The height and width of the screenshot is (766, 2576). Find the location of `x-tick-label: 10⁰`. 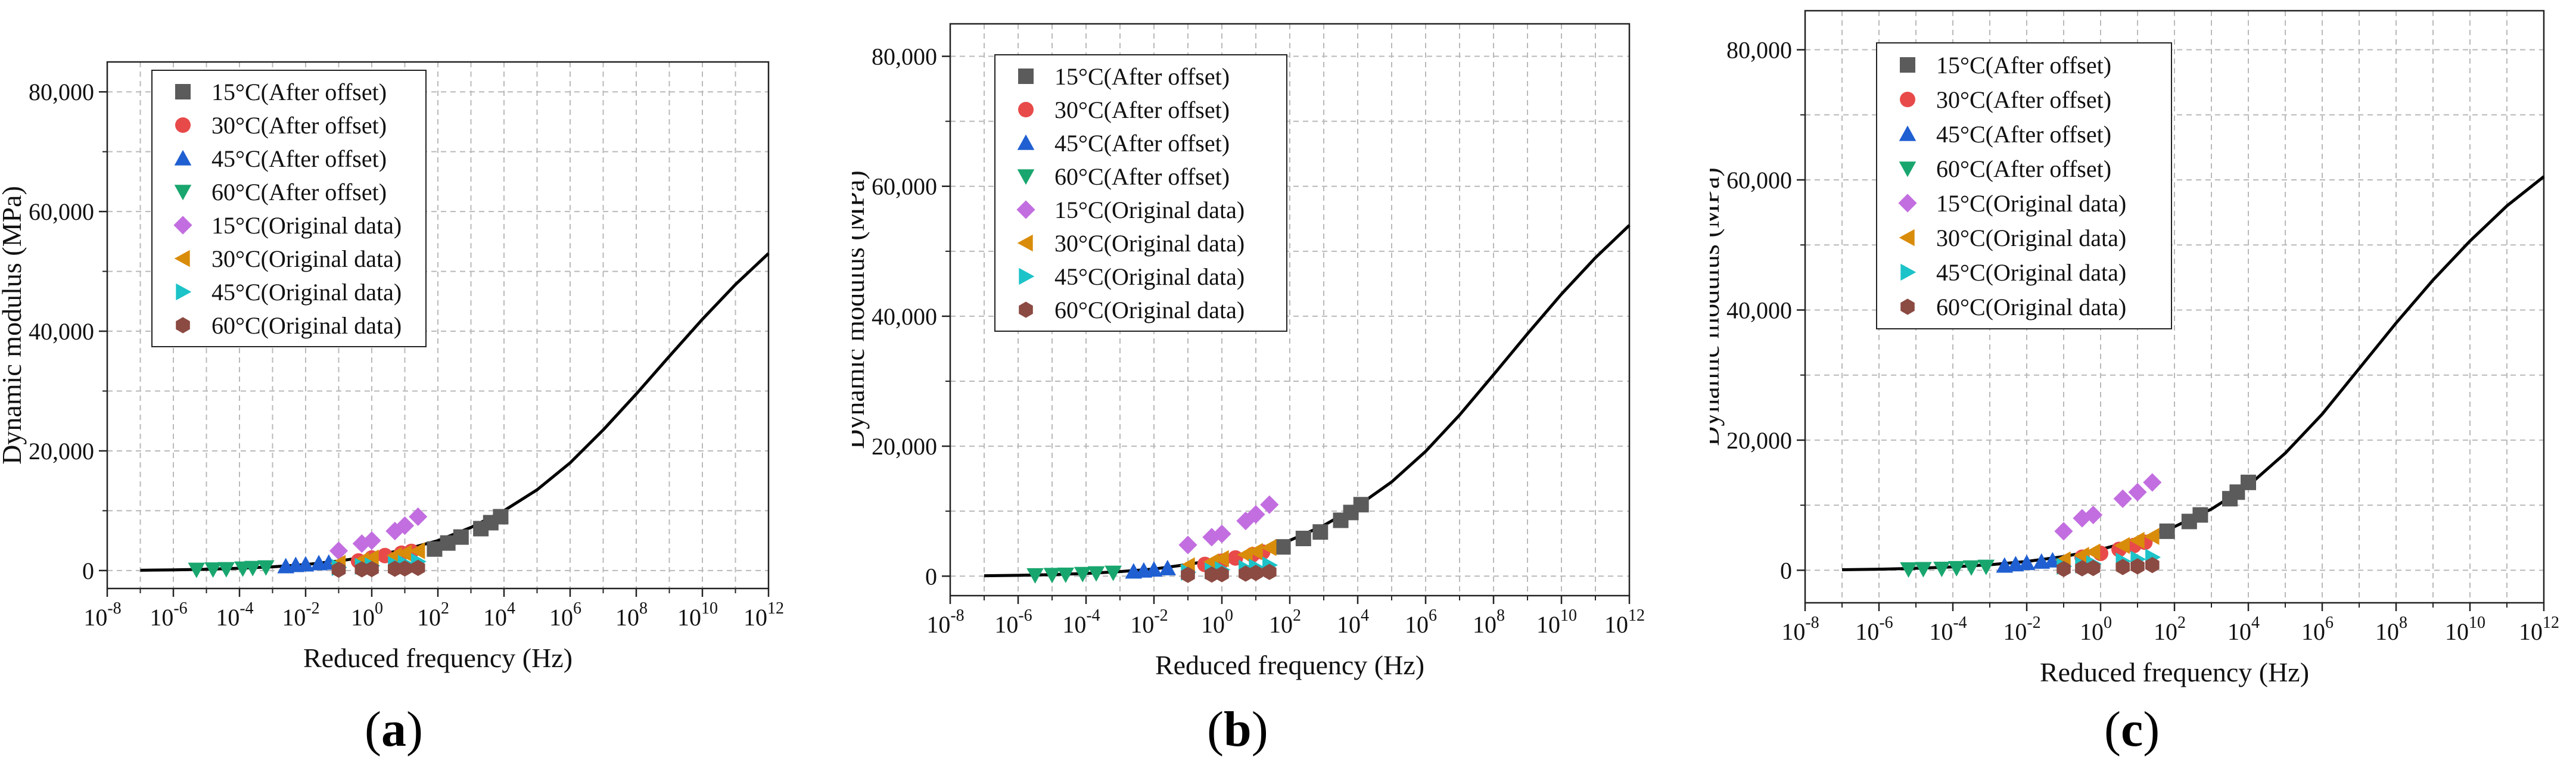

x-tick-label: 10⁰ is located at coordinates (367, 615).